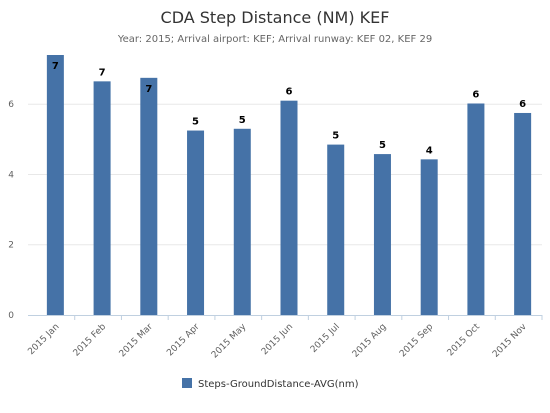 The image size is (550, 413). I want to click on legend: Steps-GroundDistance-AVG(nm), so click(270, 384).